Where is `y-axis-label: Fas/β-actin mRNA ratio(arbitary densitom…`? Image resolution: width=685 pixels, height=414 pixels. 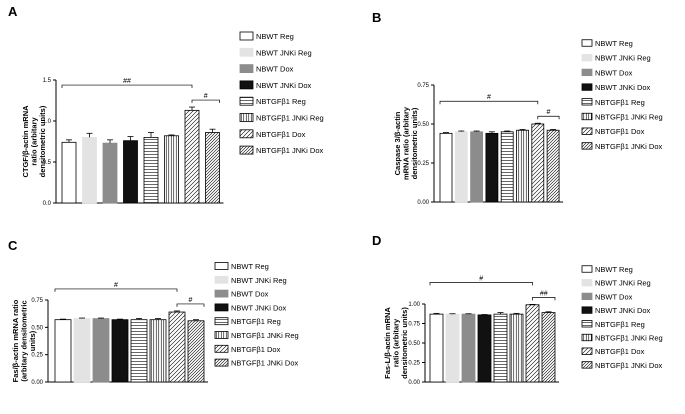
y-axis-label: Fas/β-actin mRNA ratio(arbitary densitom… is located at coordinates (24, 340).